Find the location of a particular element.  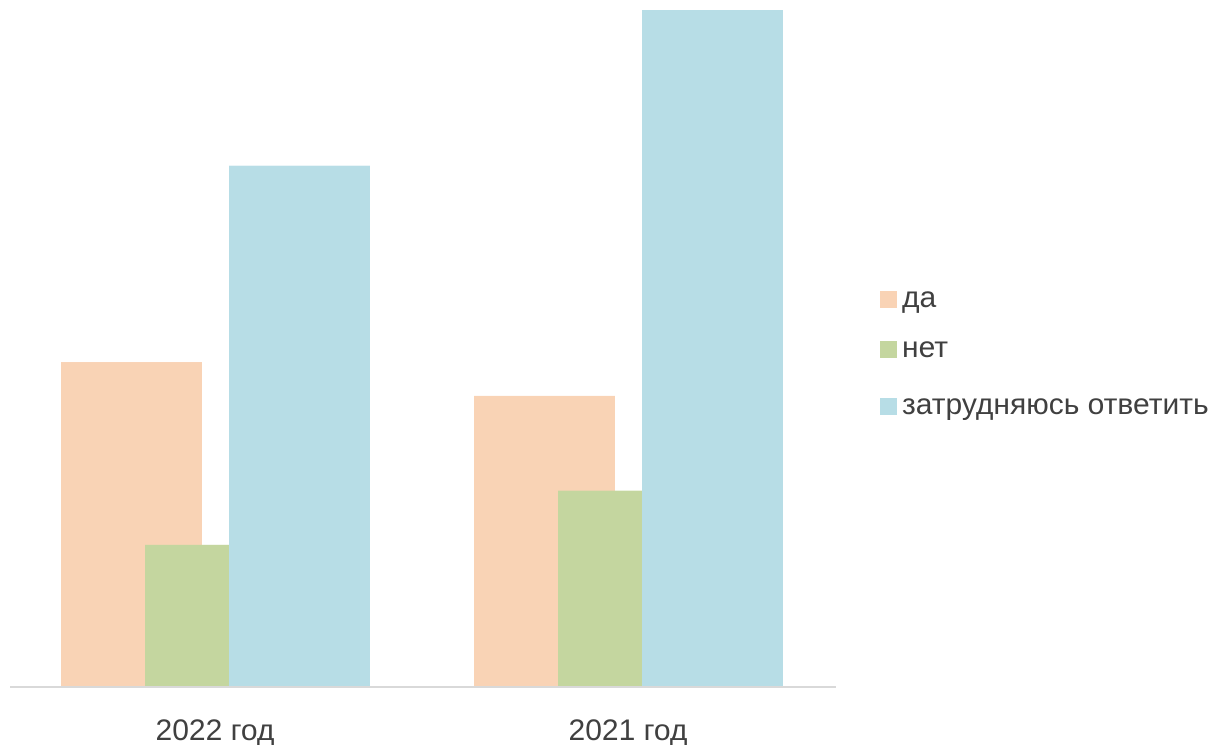

legend-item: да is located at coordinates (908, 297).